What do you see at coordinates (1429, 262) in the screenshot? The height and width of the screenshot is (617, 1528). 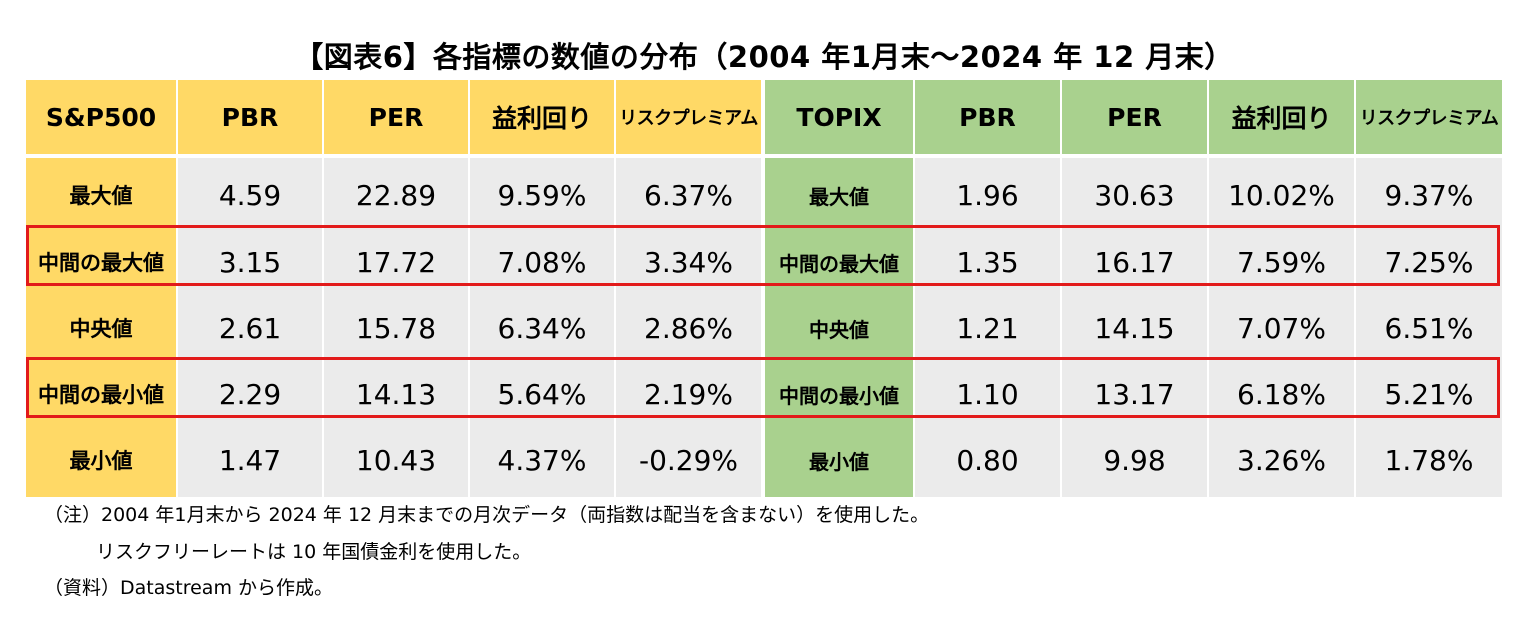 I see `value-cell: 7.25%` at bounding box center [1429, 262].